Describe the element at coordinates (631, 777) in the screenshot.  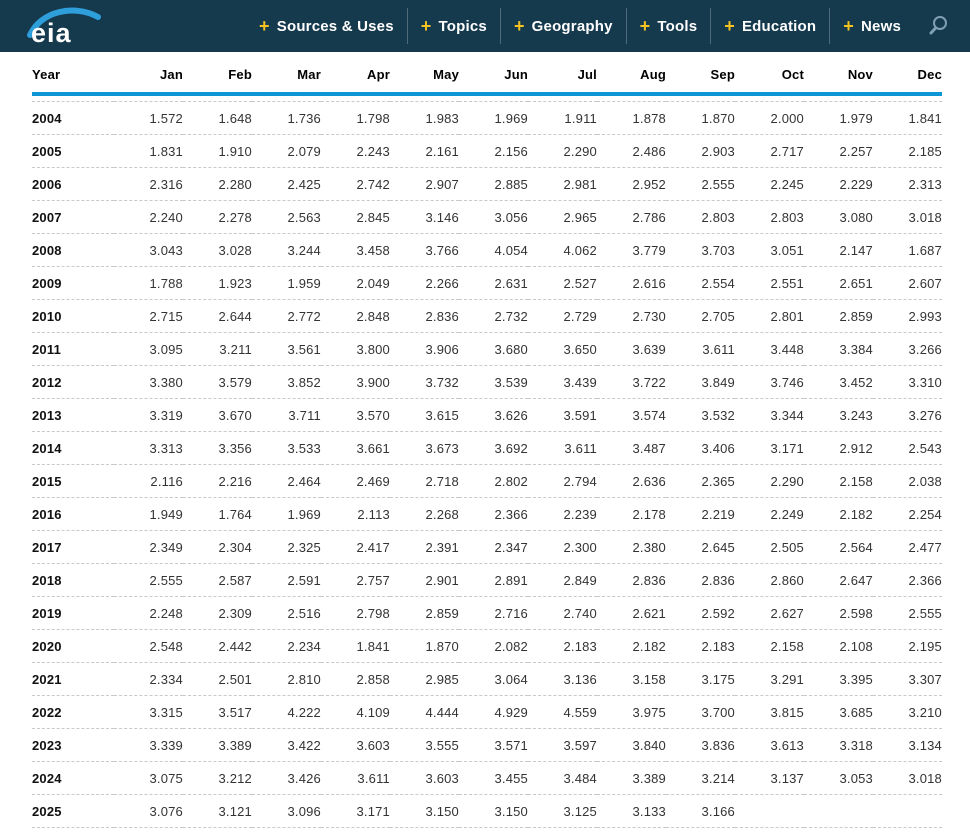
I see `value-cell: 3.389` at that location.